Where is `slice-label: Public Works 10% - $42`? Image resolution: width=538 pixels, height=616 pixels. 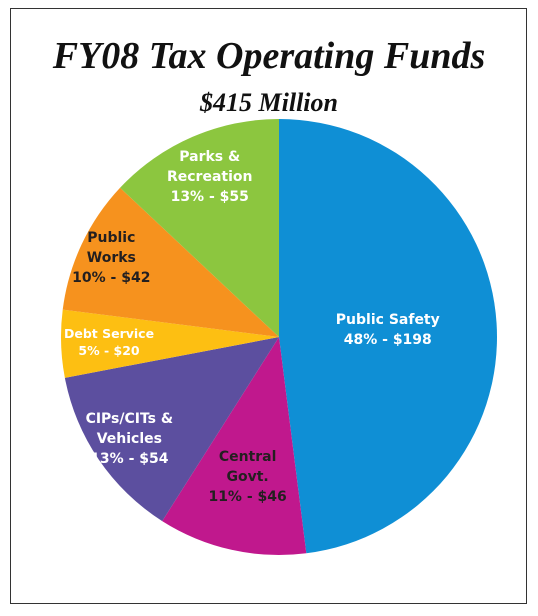
slice-label: Public Works 10% - $42 is located at coordinates (111, 258).